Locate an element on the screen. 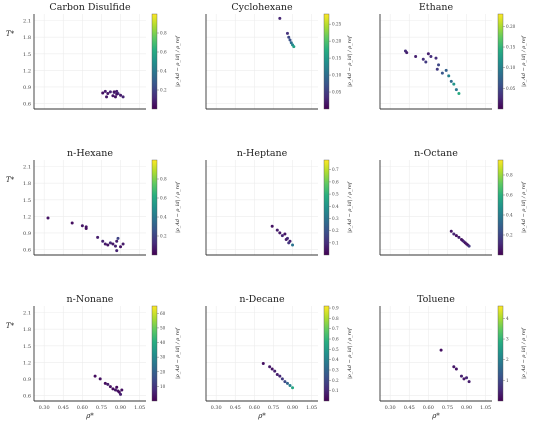 This screenshot has height=421, width=550. x-tick-label: 1.05 is located at coordinates (485, 408).